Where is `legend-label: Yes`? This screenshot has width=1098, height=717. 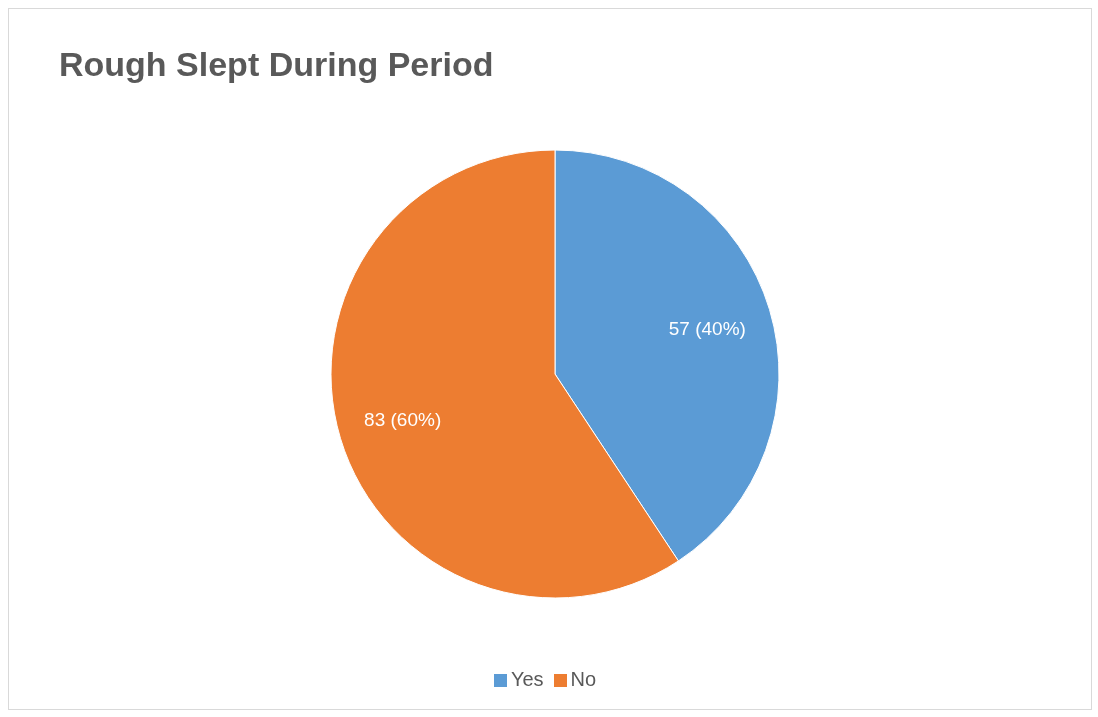 legend-label: Yes is located at coordinates (527, 679).